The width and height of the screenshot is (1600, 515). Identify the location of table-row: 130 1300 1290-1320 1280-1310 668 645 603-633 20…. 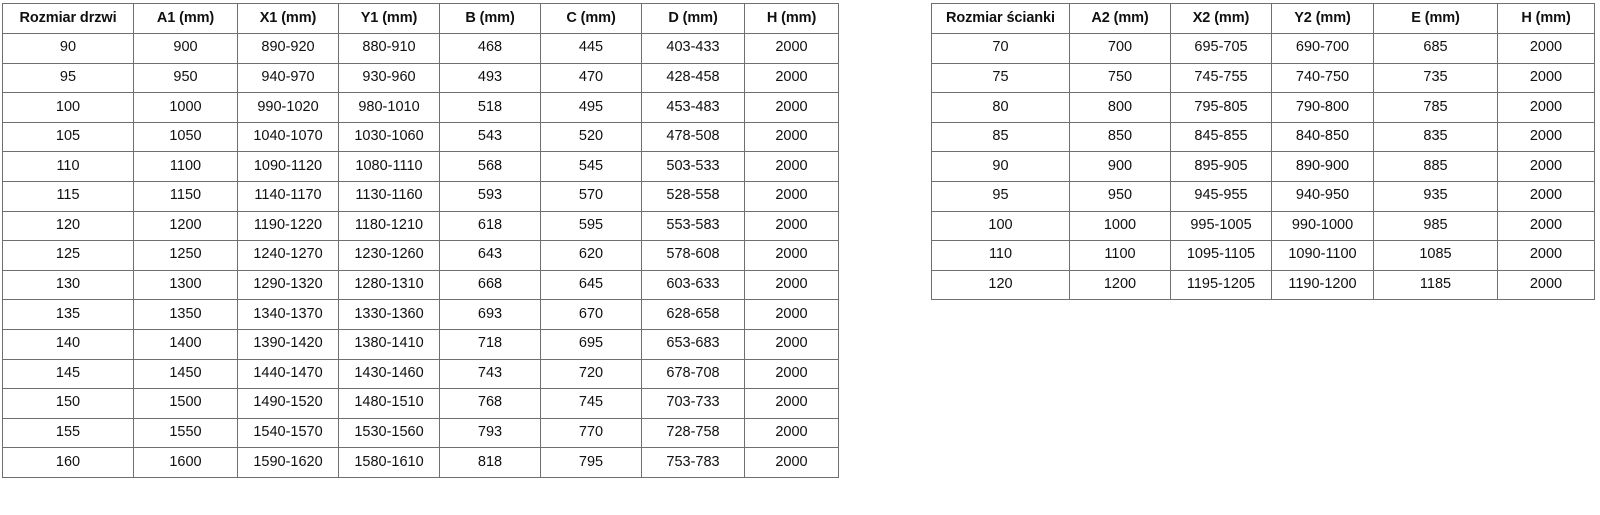
(420, 285).